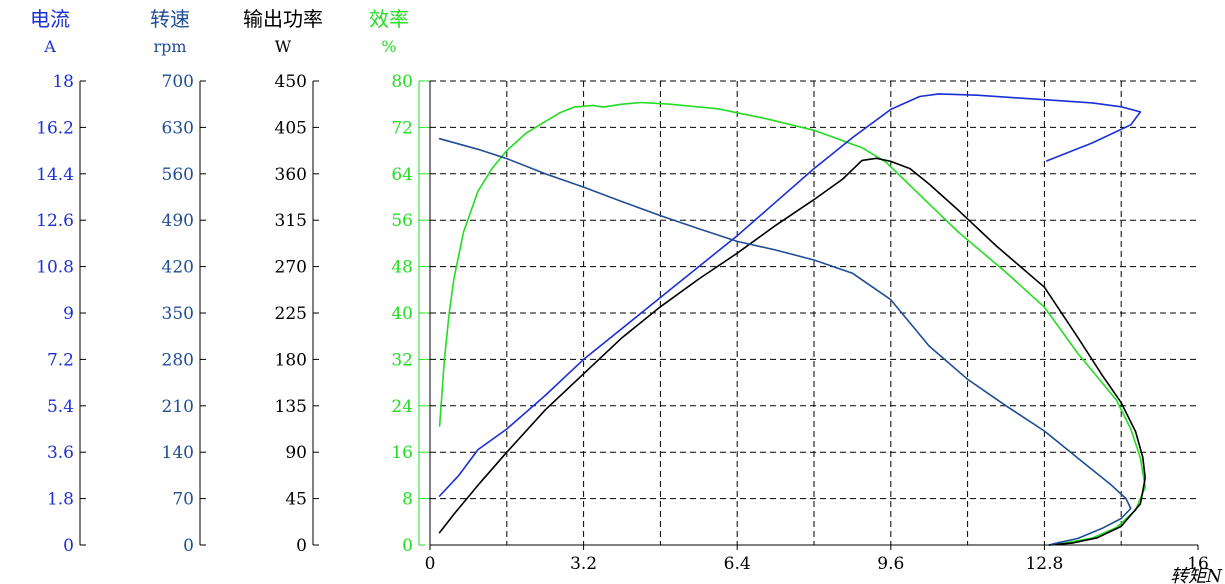 The width and height of the screenshot is (1225, 584). Describe the element at coordinates (583, 564) in the screenshot. I see `x-tick-label: 3.2` at that location.